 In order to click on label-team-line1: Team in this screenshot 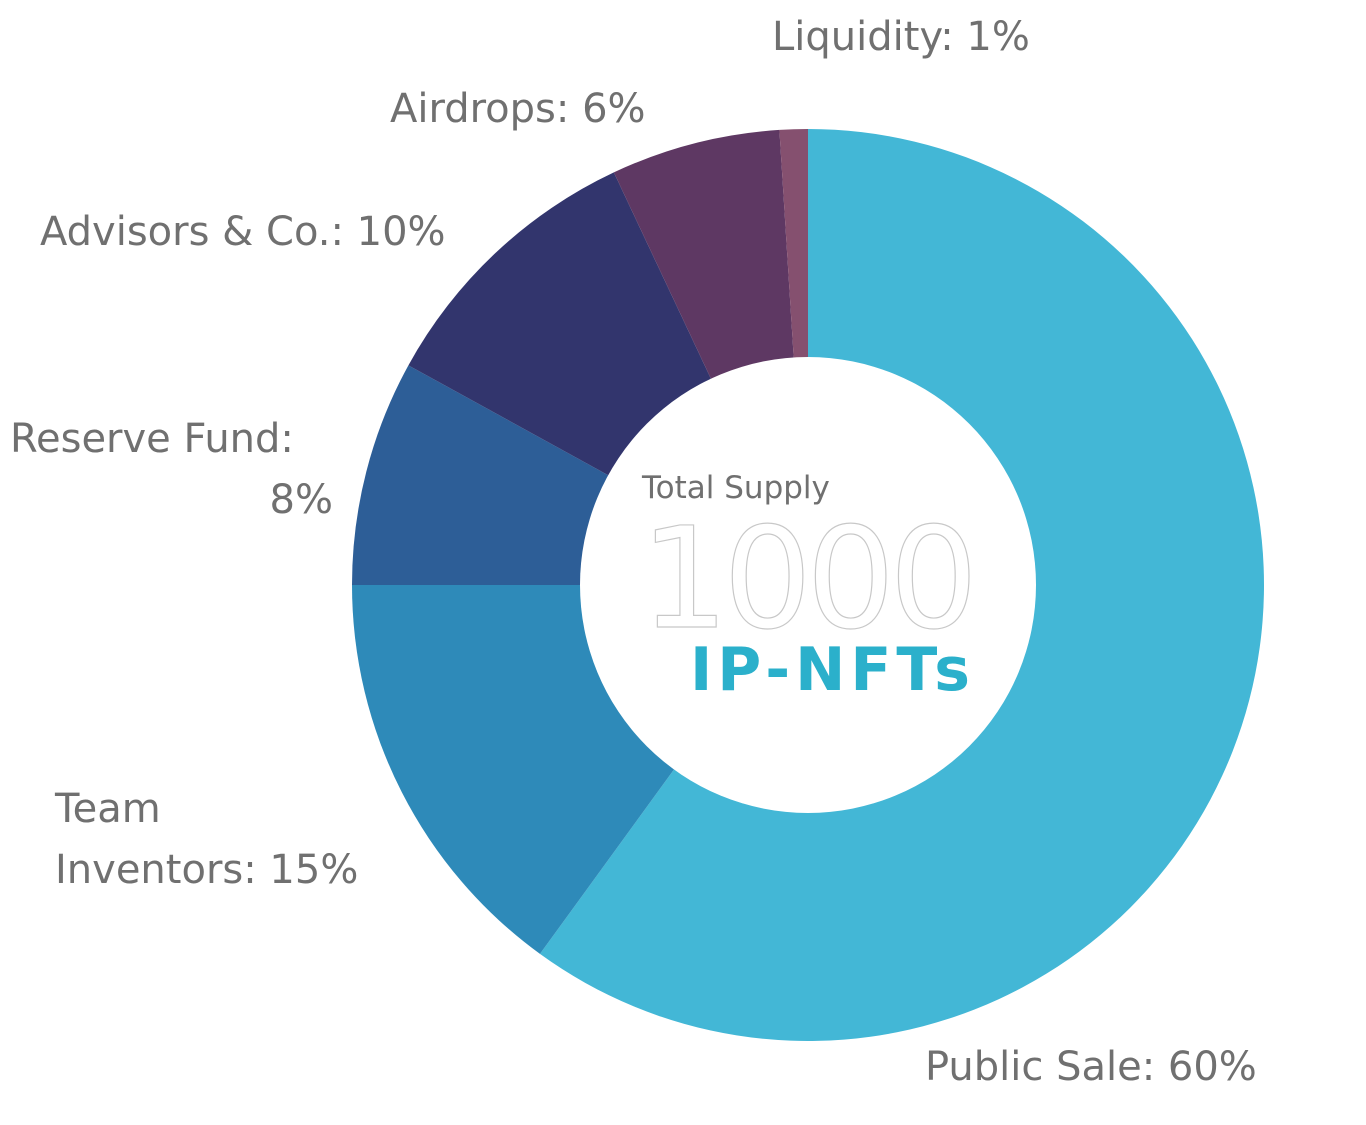, I will do `click(107, 809)`.